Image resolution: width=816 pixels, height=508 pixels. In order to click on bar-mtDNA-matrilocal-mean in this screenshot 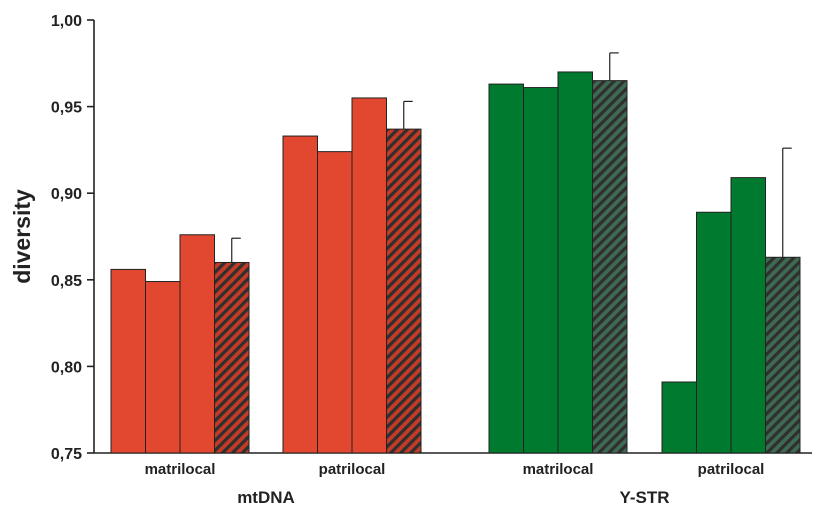, I will do `click(232, 357)`.